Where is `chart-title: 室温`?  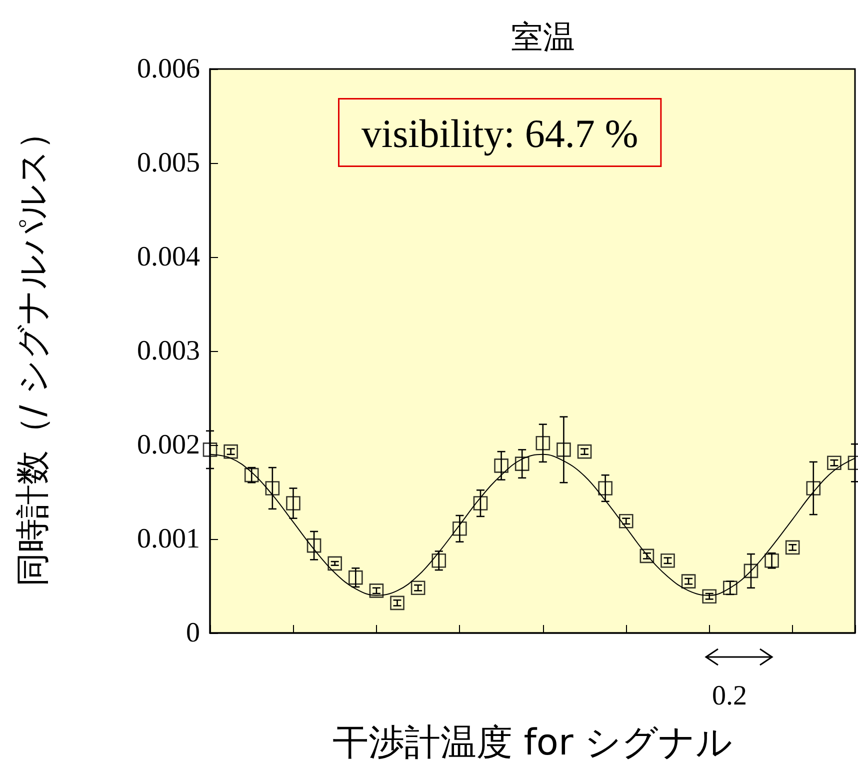 chart-title: 室温 is located at coordinates (543, 37).